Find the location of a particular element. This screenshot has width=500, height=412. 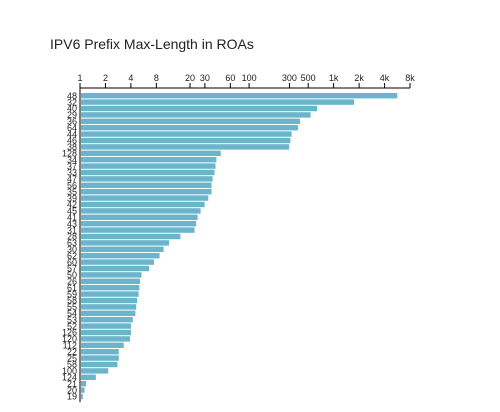

y-category-label: 55 is located at coordinates (72, 307).